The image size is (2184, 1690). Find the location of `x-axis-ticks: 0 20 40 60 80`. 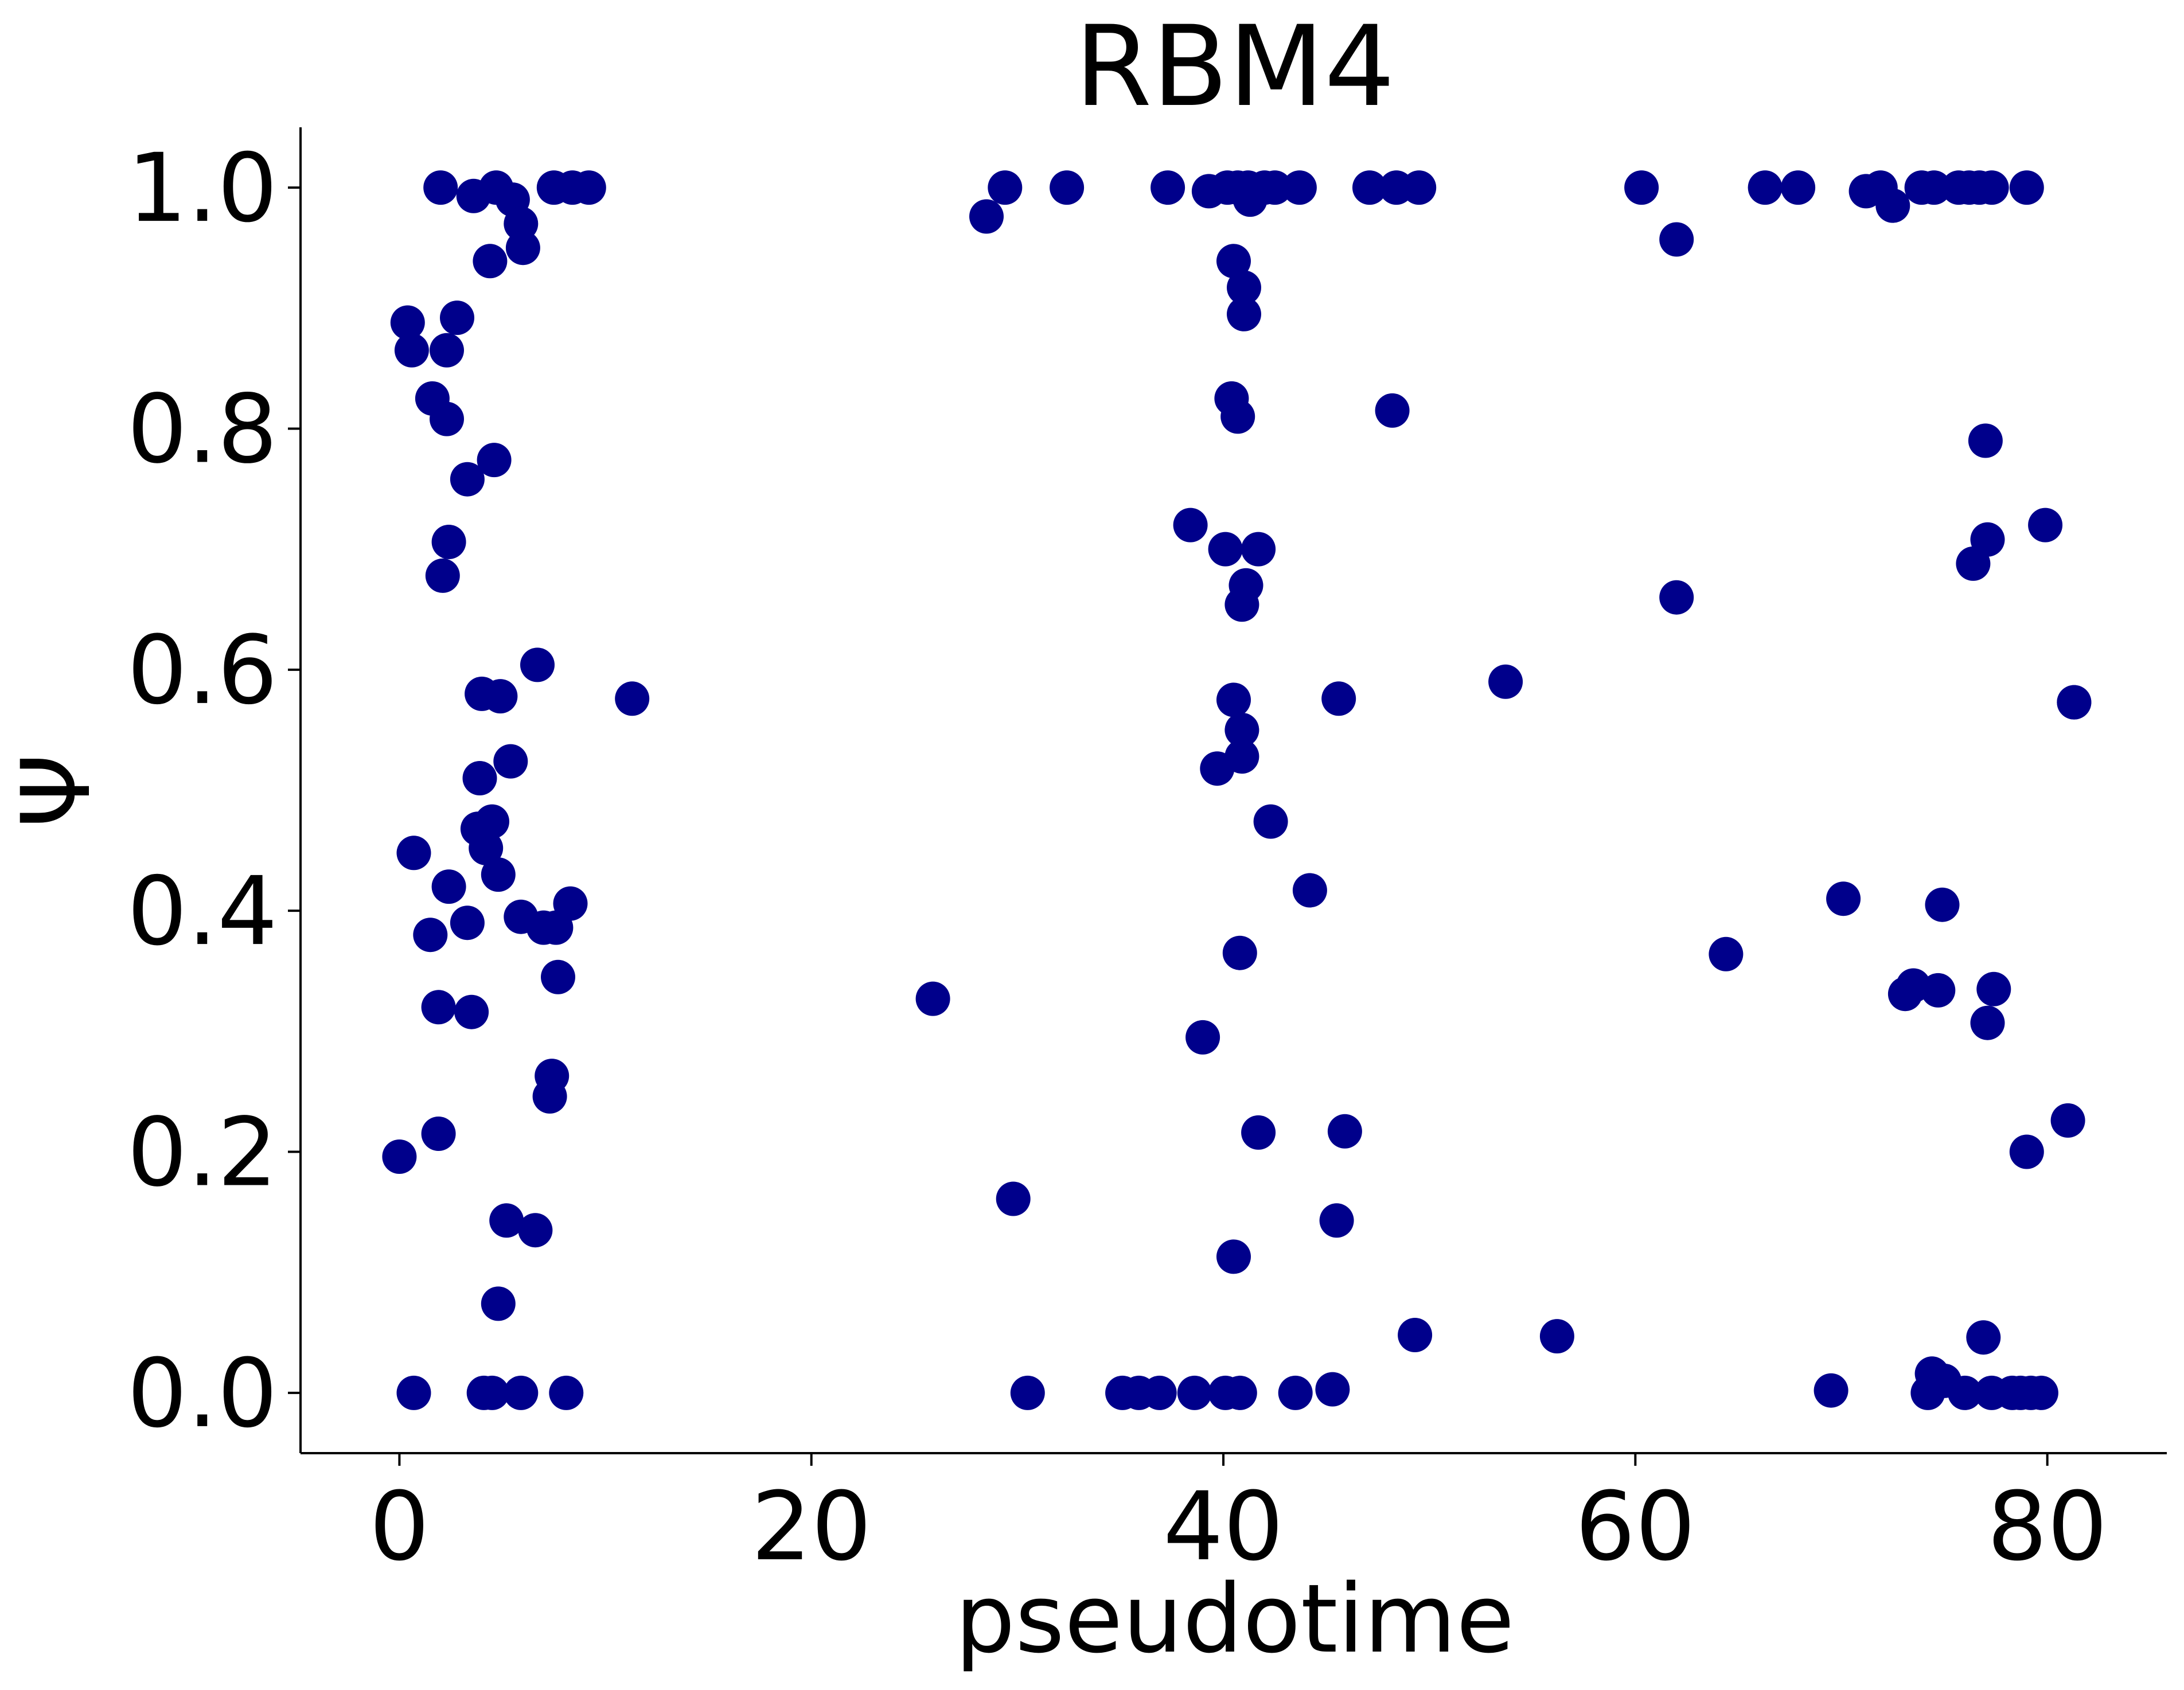

x-axis-ticks: 0 20 40 60 80 is located at coordinates (1238, 1517).